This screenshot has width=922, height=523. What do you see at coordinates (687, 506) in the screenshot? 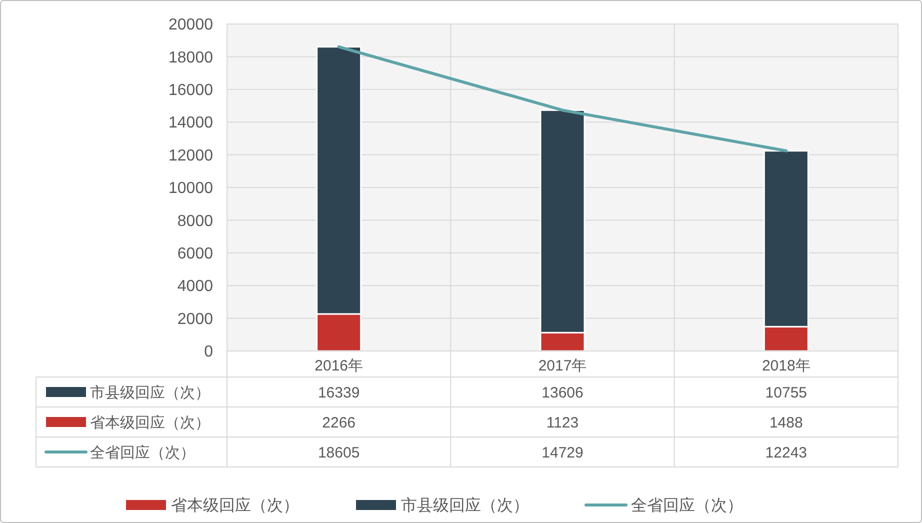
I see `text: 全省回应（次）` at bounding box center [687, 506].